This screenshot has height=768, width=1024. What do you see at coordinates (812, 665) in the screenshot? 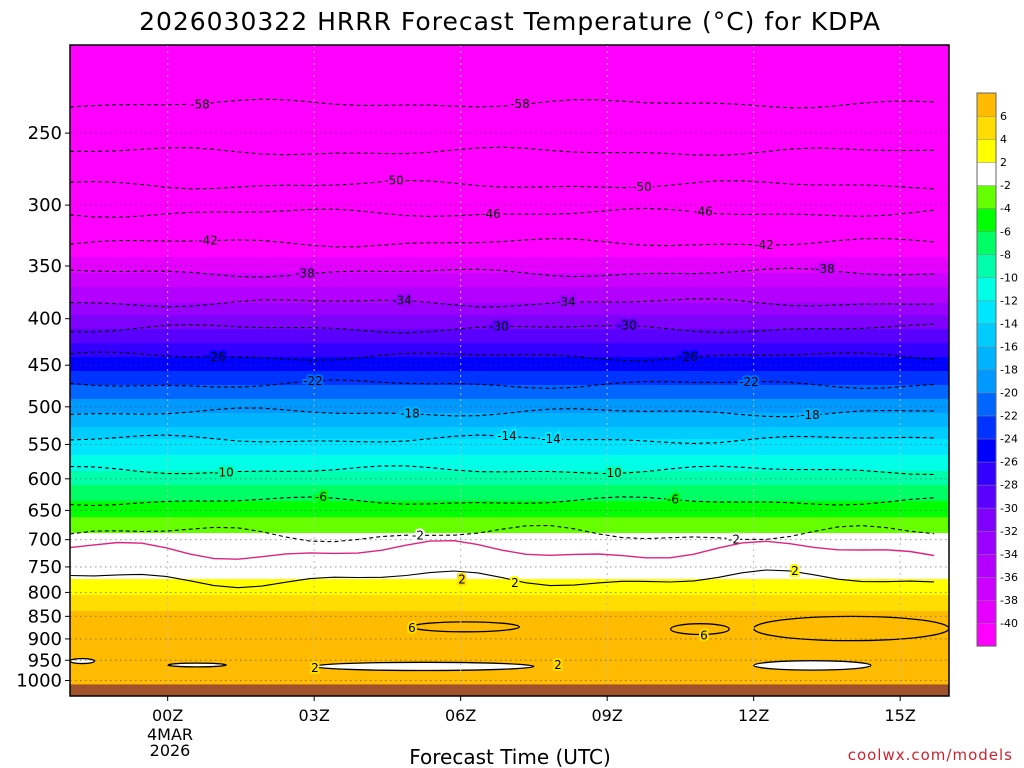
I see `cool-pocket` at bounding box center [812, 665].